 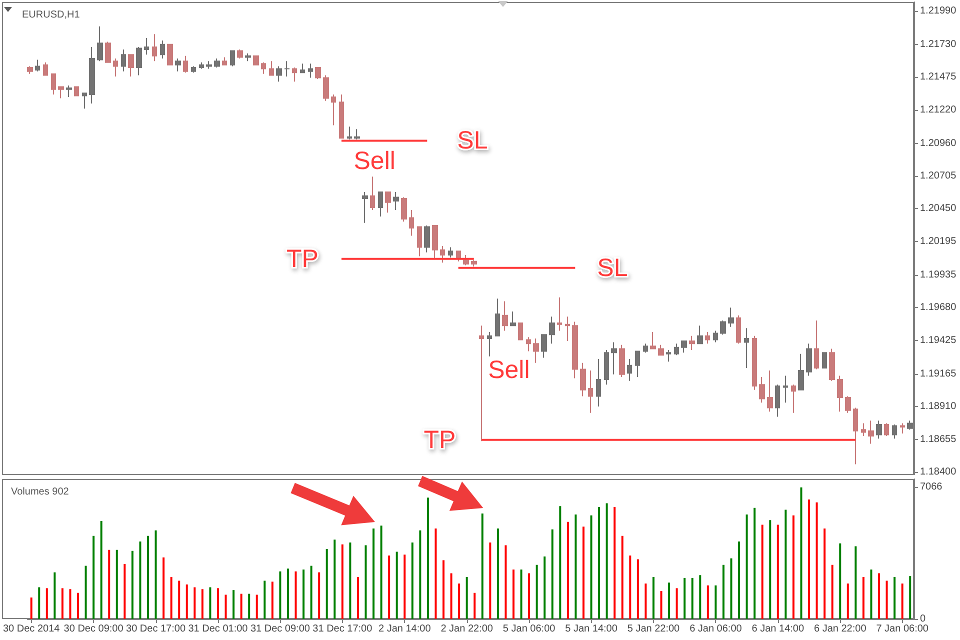 What do you see at coordinates (716, 629) in the screenshot?
I see `x-tick-label: 6 Jan 06:00` at bounding box center [716, 629].